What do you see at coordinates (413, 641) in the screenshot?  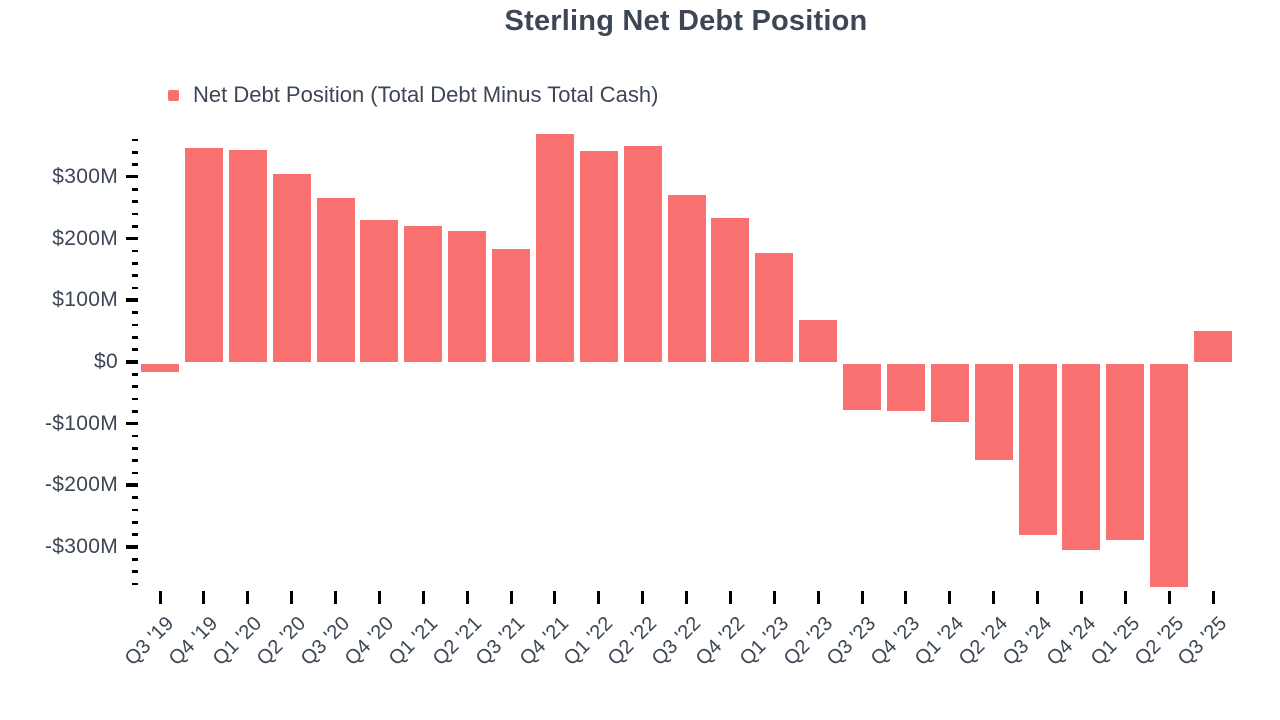 I see `x-axis-tick-label: Q1 '21` at bounding box center [413, 641].